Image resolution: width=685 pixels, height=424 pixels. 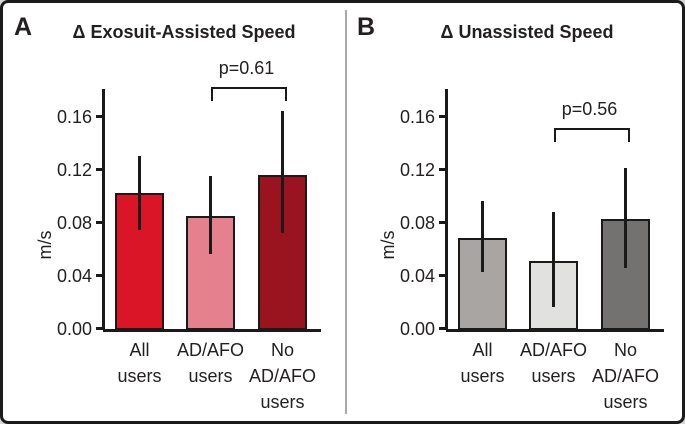 I want to click on panel-divider, so click(x=346, y=212).